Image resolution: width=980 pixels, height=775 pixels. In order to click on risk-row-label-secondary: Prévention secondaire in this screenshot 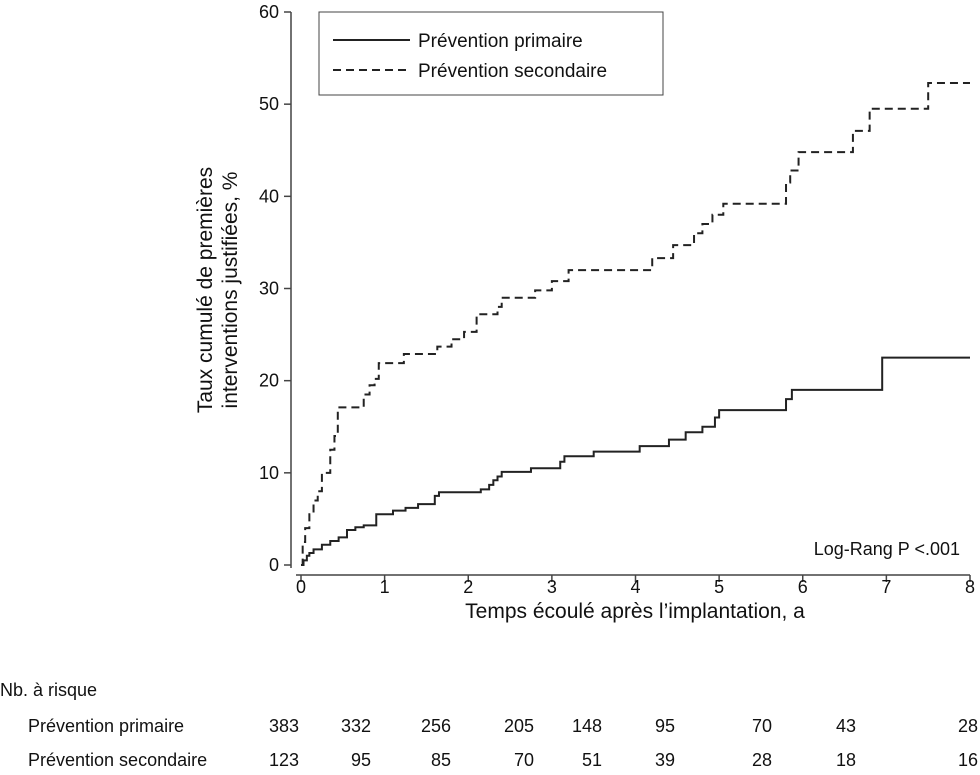, I will do `click(118, 760)`.